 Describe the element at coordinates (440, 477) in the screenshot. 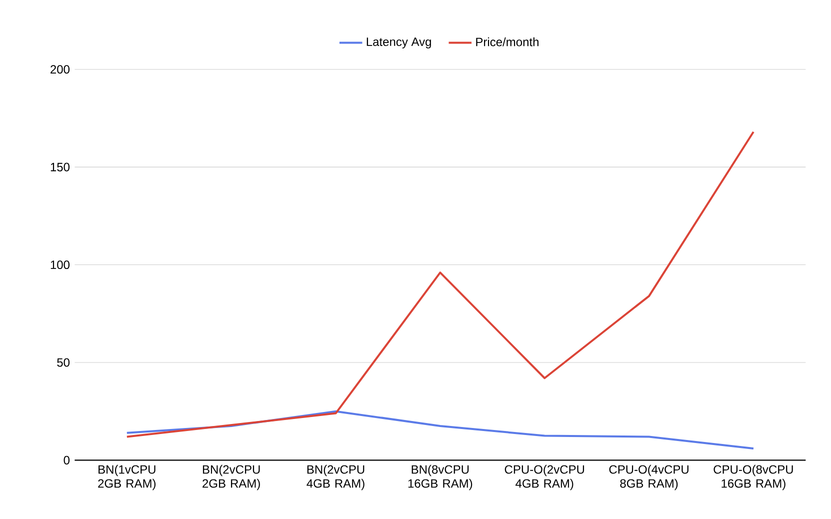

I see `x-tick-label: BN(8vCPU 16GB RAM)` at that location.